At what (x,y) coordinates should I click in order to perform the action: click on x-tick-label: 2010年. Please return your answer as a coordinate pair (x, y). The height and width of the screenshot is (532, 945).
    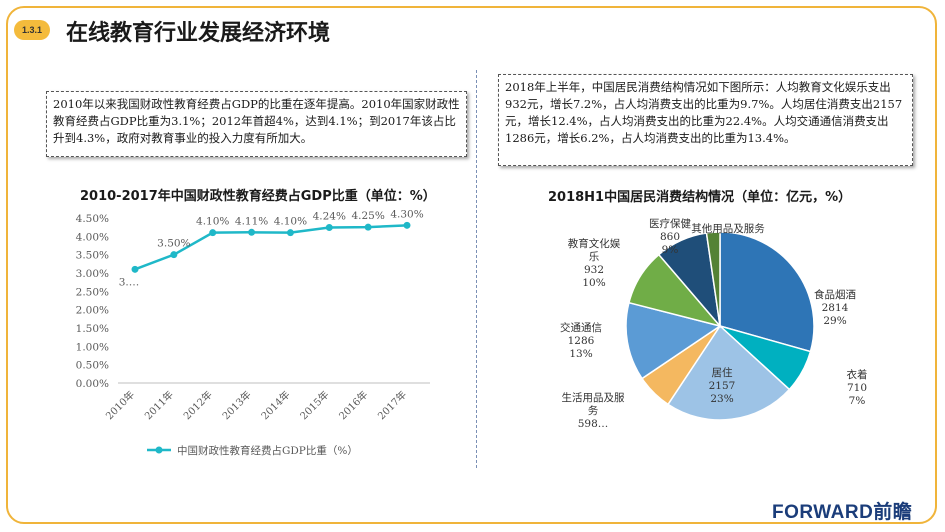
    Looking at the image, I should click on (120, 405).